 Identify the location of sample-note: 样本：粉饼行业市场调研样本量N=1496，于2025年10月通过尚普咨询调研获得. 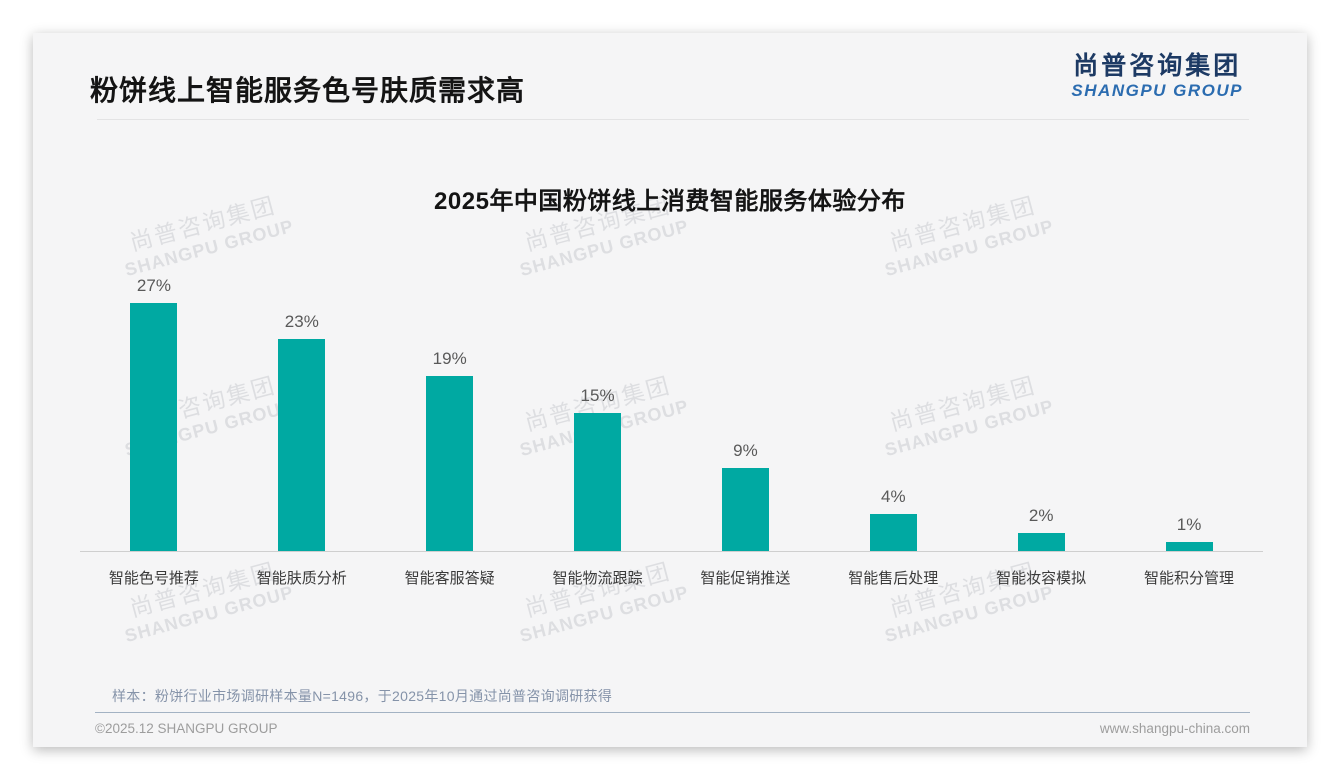
(362, 696).